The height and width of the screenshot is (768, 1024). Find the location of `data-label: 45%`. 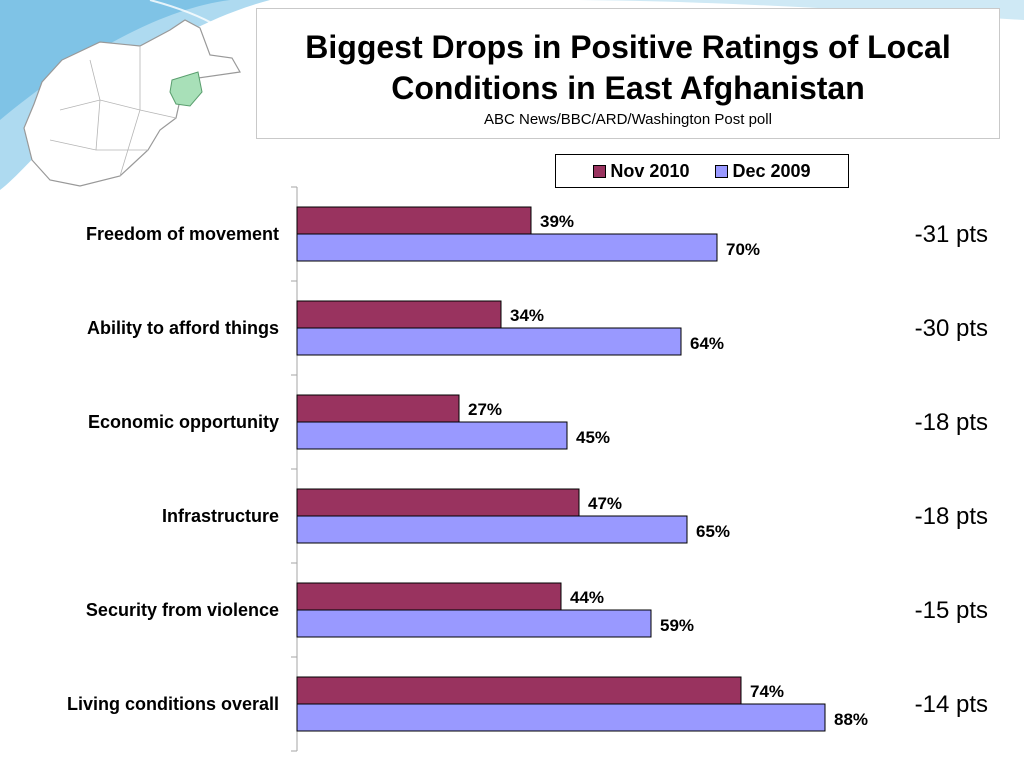

data-label: 45% is located at coordinates (593, 437).